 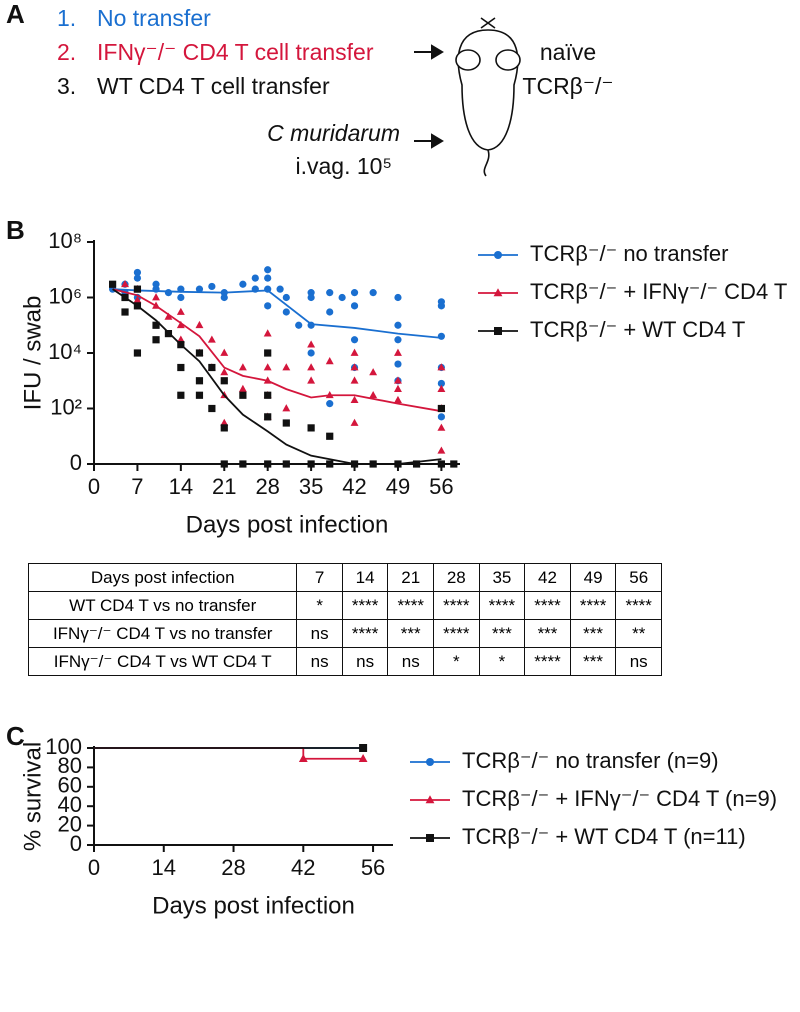 What do you see at coordinates (65, 295) in the screenshot?
I see `y-tick-label: 10⁶` at bounding box center [65, 295].